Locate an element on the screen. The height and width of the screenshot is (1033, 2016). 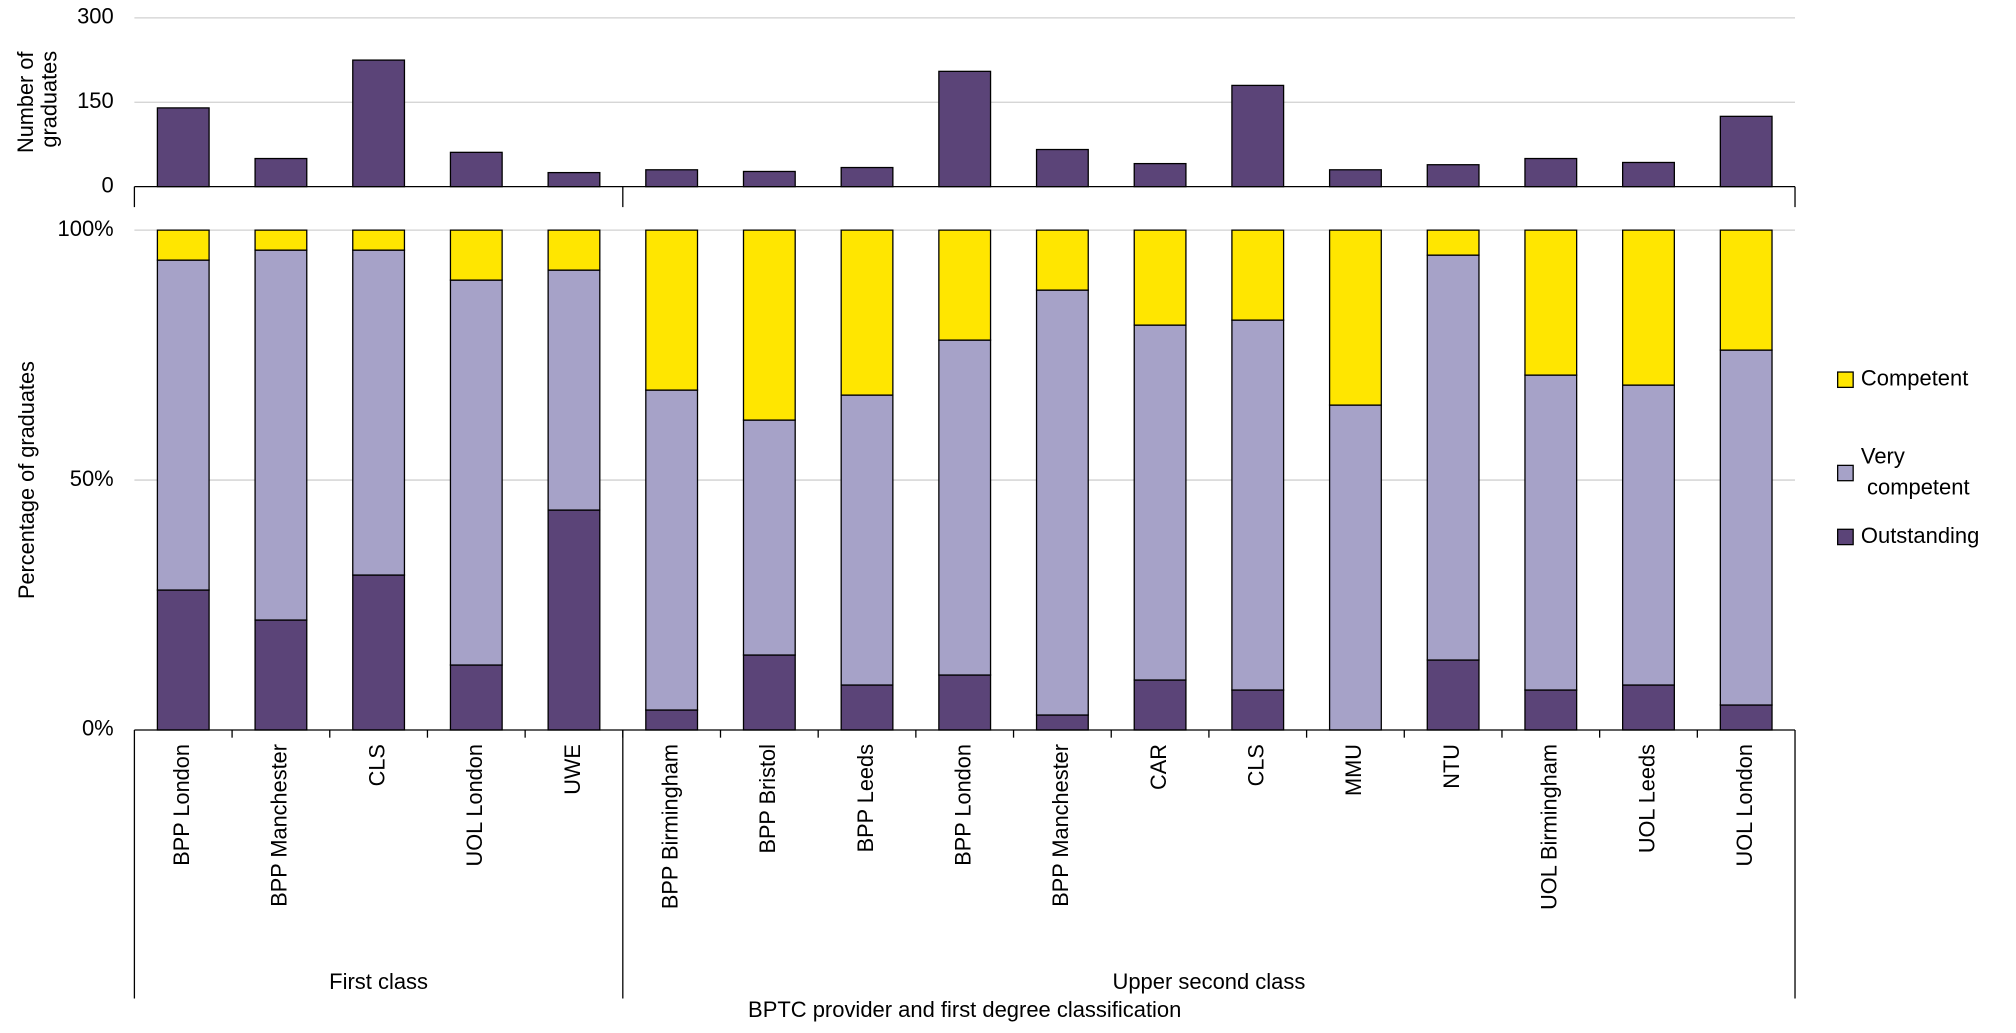
y-tick-label: 300 is located at coordinates (95, 16).